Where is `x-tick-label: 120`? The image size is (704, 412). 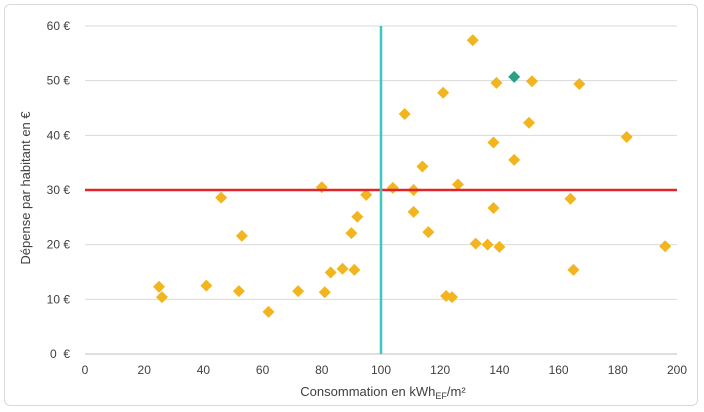 x-tick-label: 120 is located at coordinates (440, 370).